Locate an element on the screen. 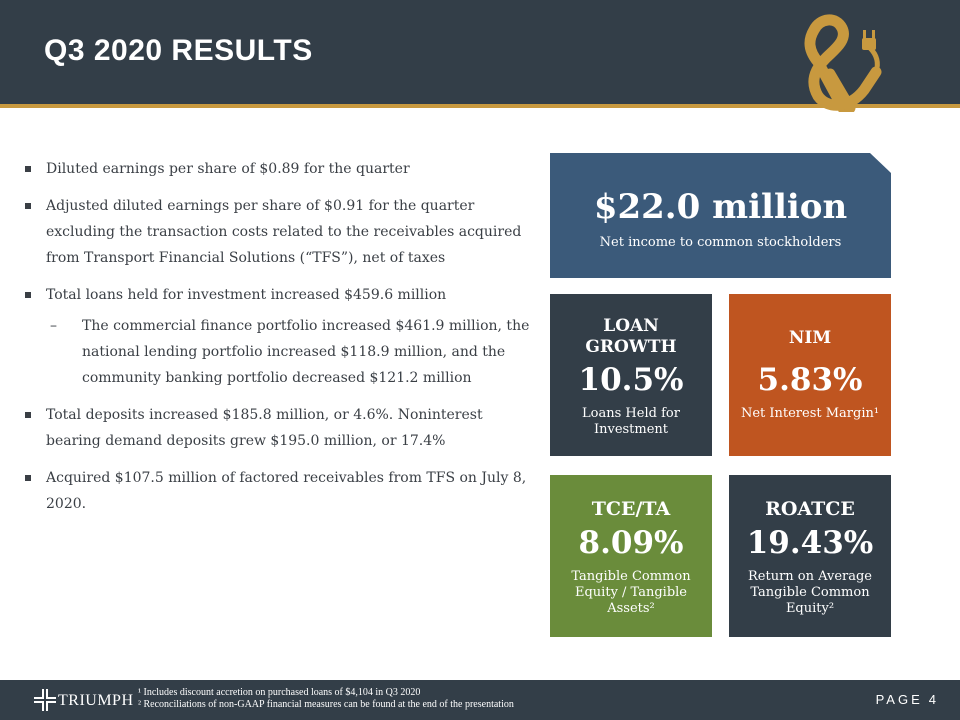 The image size is (960, 720). page-label: PAGE is located at coordinates (899, 699).